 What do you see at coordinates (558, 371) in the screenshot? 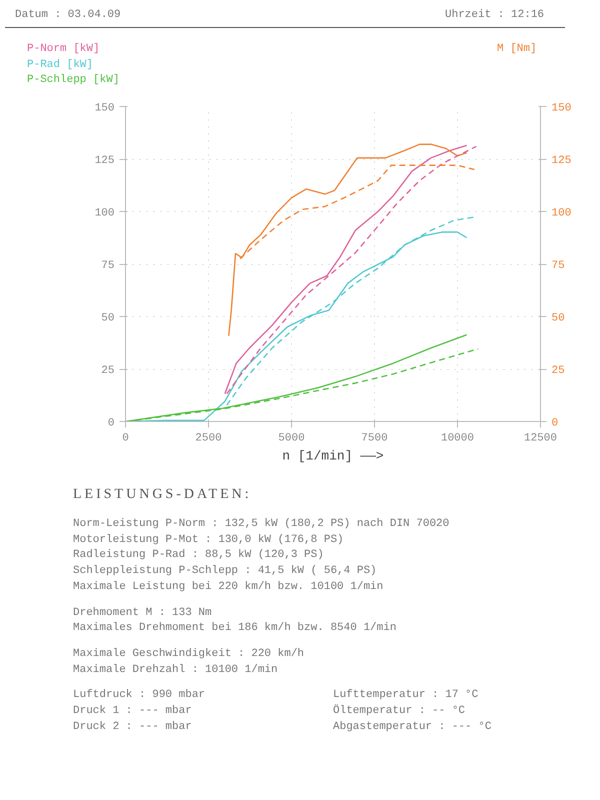
I see `y2-tick-label: 25` at bounding box center [558, 371].